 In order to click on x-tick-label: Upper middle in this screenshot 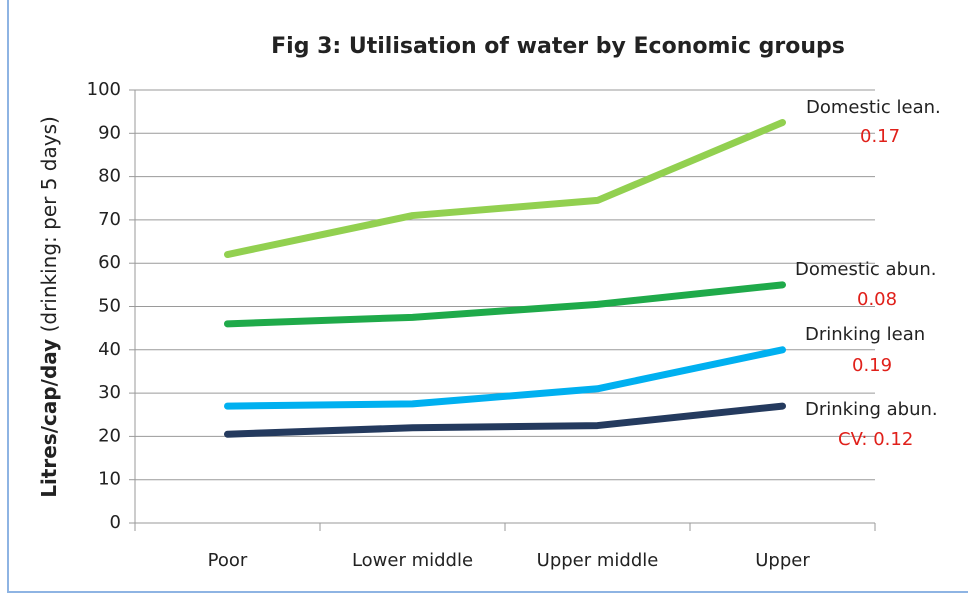, I will do `click(598, 560)`.